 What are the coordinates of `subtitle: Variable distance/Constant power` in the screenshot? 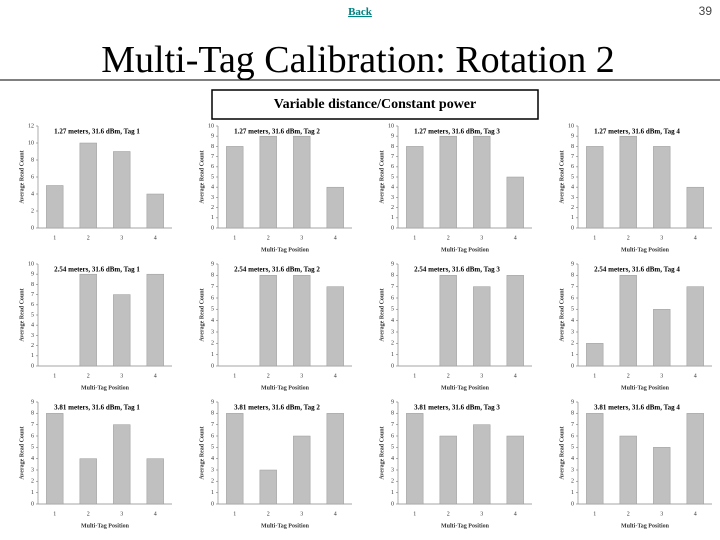 It's located at (375, 104).